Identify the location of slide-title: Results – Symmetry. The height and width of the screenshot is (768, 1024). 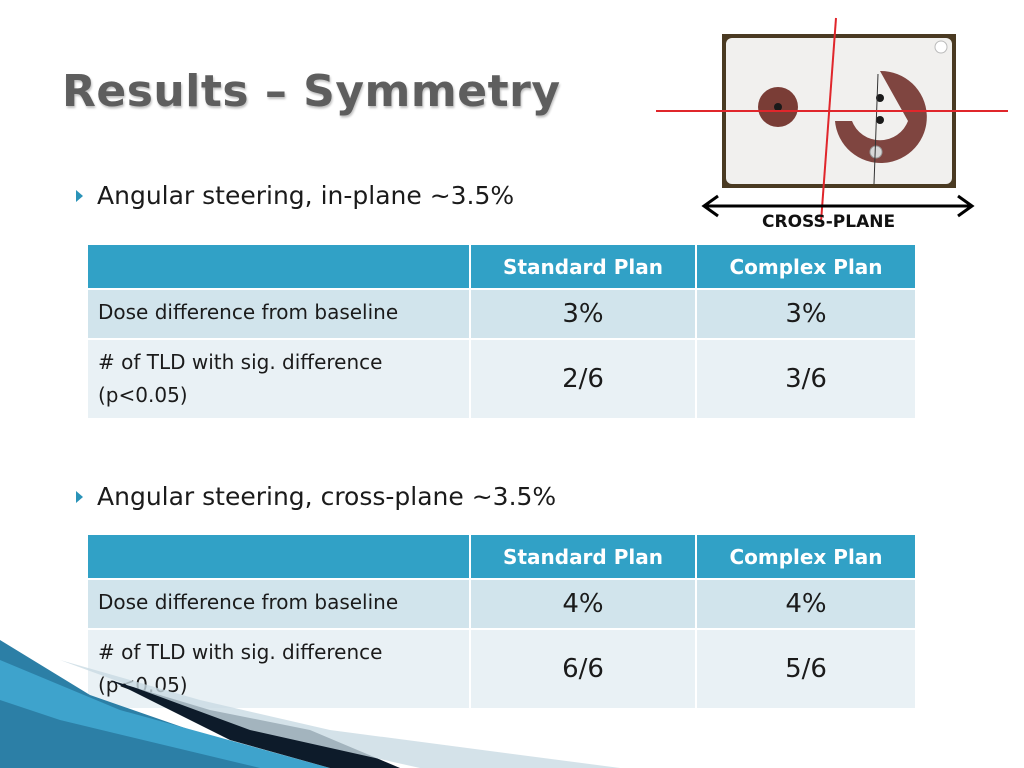
(311, 91).